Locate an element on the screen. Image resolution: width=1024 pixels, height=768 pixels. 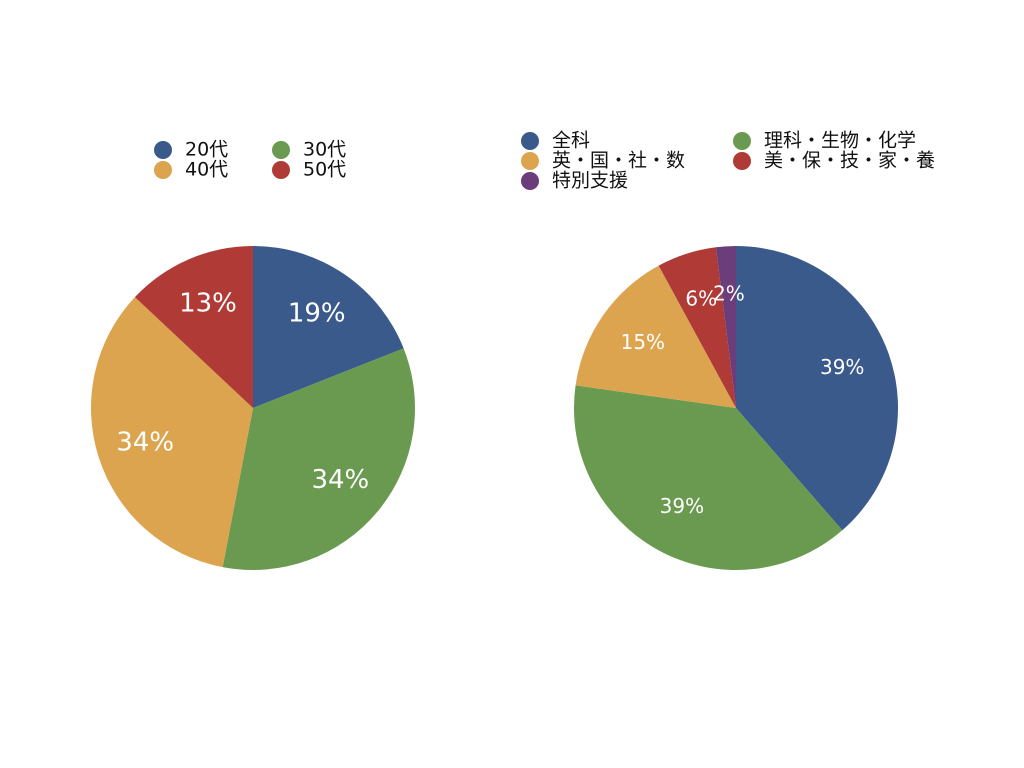
legend-label: 理科・生物・化学 is located at coordinates (840, 141).